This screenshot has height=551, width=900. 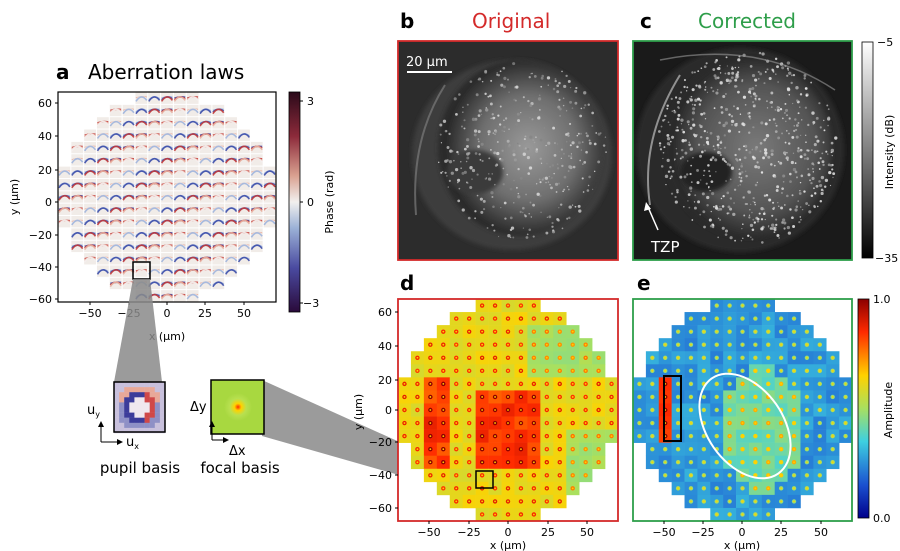 What do you see at coordinates (385, 380) in the screenshot?
I see `y-tick-label: 20` at bounding box center [385, 380].